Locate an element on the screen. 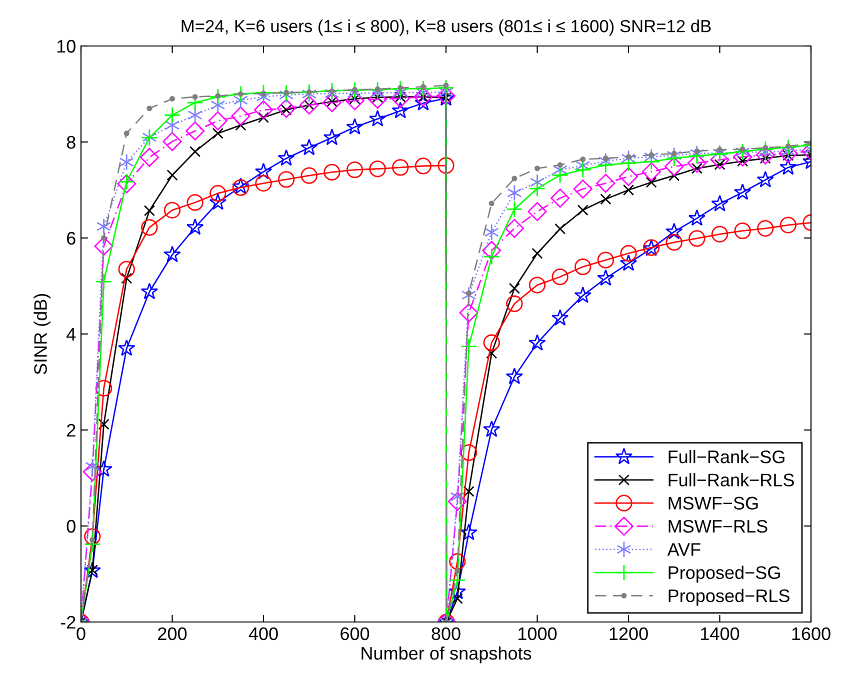 Image resolution: width=841 pixels, height=681 pixels. y-tick-label: -2 is located at coordinates (68, 622).